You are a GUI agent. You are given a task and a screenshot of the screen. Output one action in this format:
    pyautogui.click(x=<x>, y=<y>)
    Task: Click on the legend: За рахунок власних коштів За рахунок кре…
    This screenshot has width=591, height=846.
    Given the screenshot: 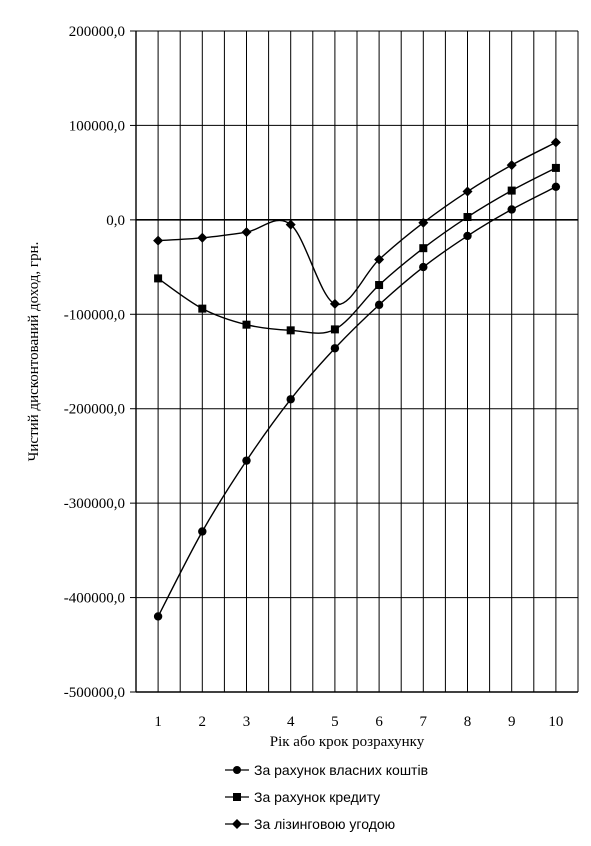 What is the action you would take?
    pyautogui.click(x=326, y=797)
    